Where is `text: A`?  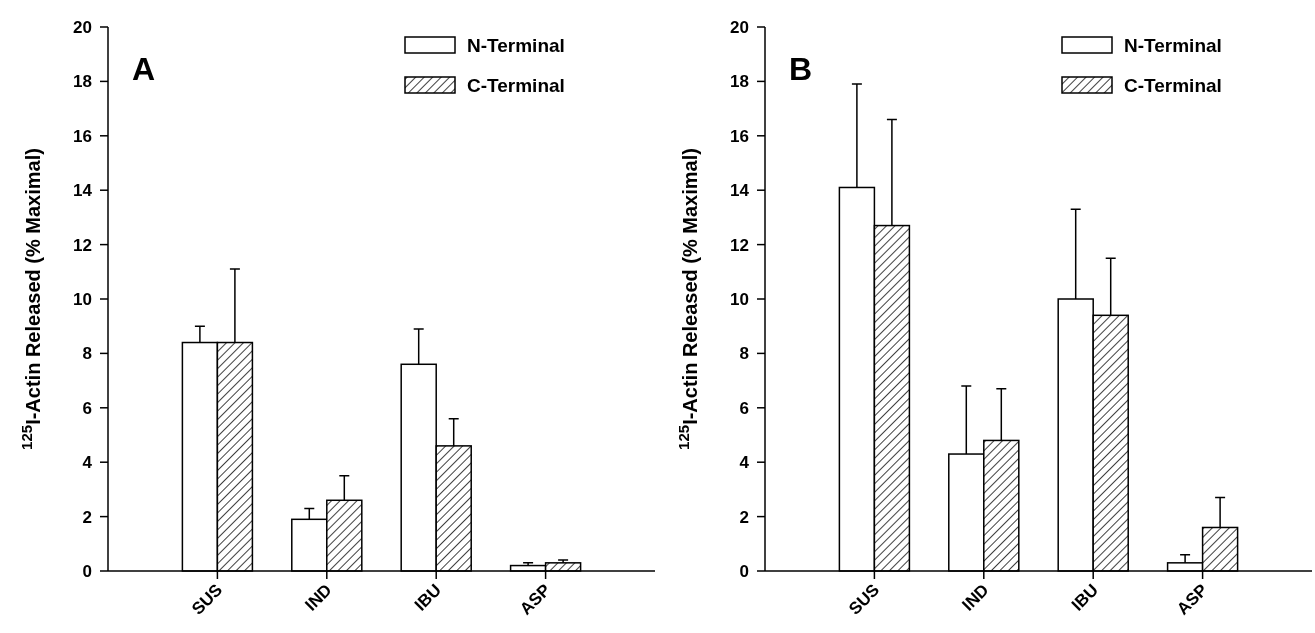 text: A is located at coordinates (144, 69).